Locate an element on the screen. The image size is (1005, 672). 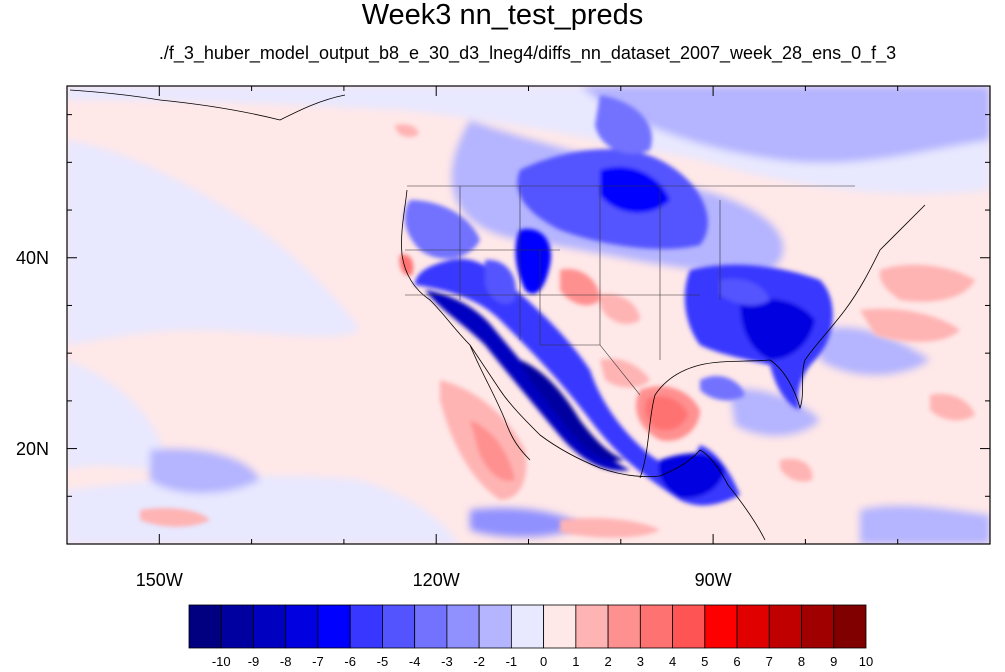
colorbar-label: 0 is located at coordinates (543, 661).